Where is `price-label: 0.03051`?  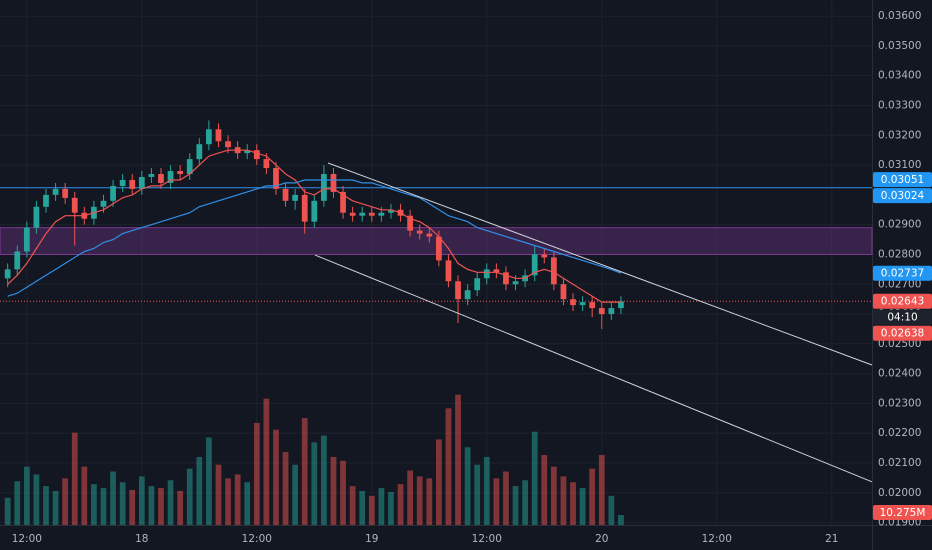
price-label: 0.03051 is located at coordinates (902, 180).